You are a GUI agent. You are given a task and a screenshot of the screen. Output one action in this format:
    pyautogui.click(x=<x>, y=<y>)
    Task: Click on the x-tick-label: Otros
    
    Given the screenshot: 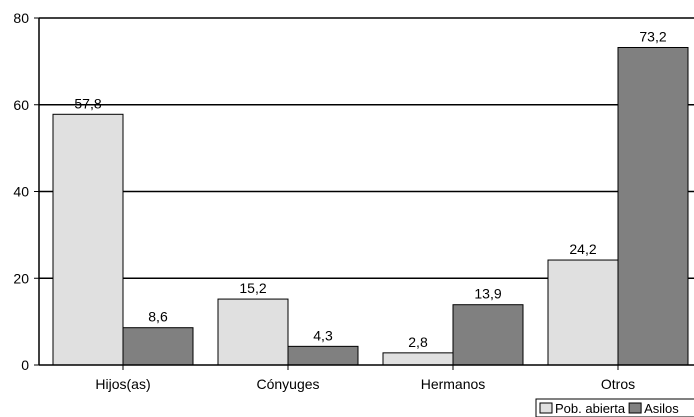 What is the action you would take?
    pyautogui.click(x=618, y=384)
    